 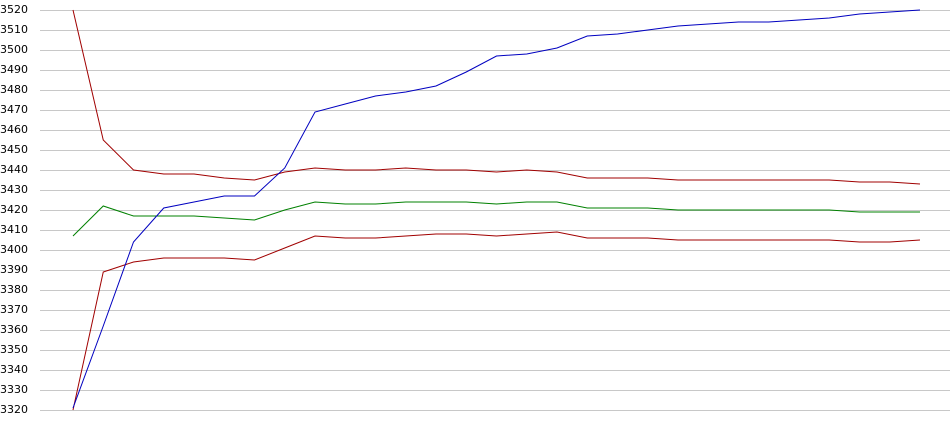 I want to click on y-tick-label: 3340, so click(x=14, y=369).